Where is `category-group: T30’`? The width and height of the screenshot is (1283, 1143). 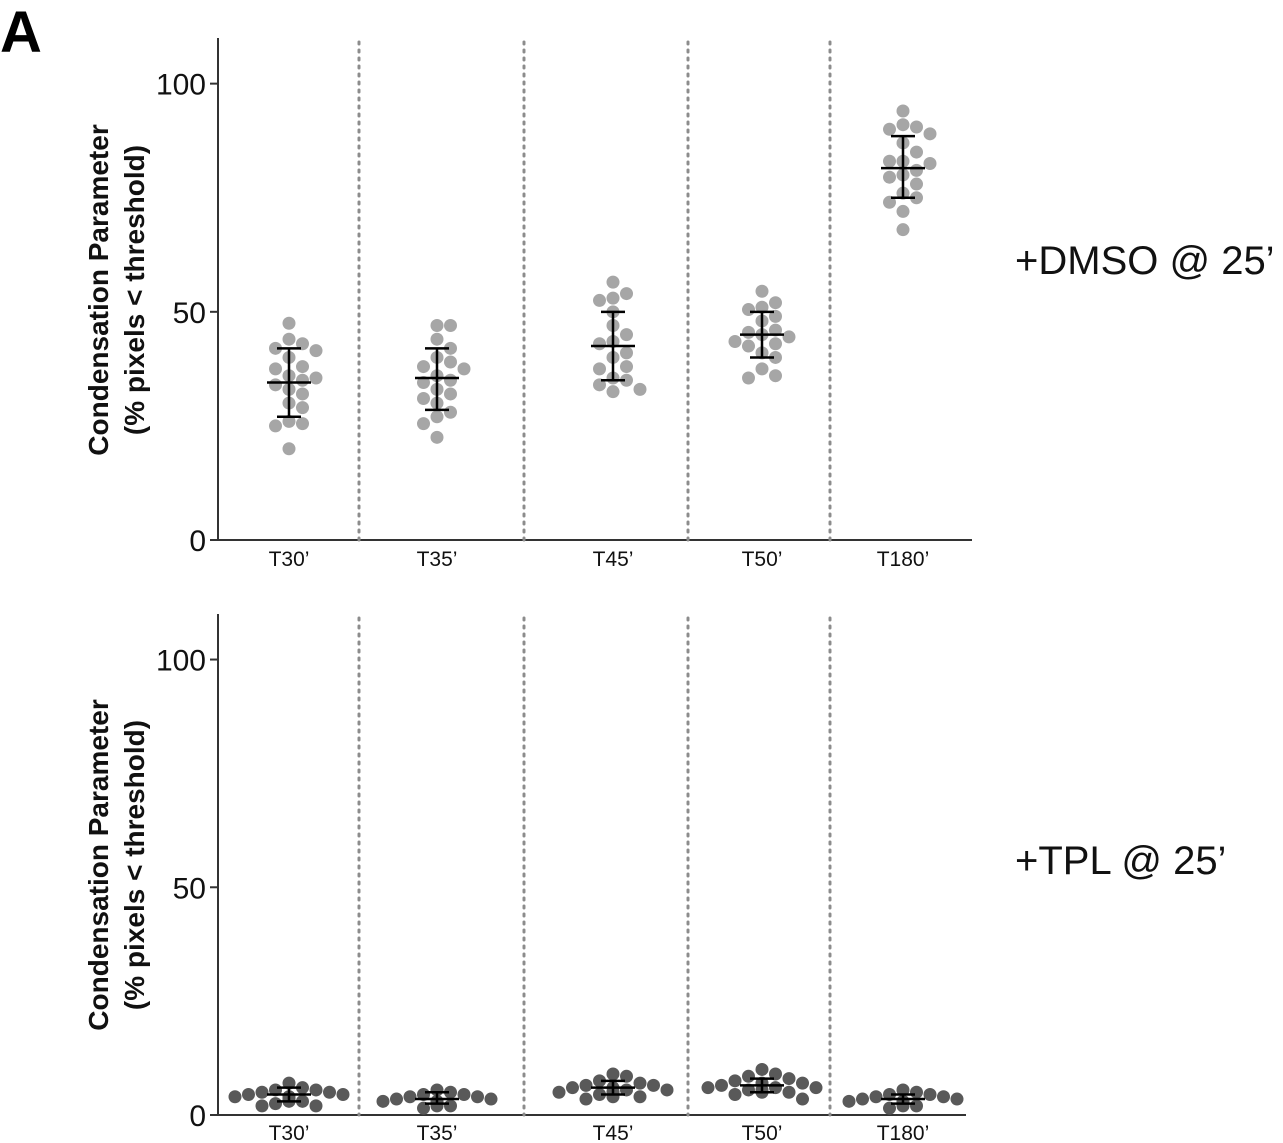 category-group: T30’ is located at coordinates (289, 1109).